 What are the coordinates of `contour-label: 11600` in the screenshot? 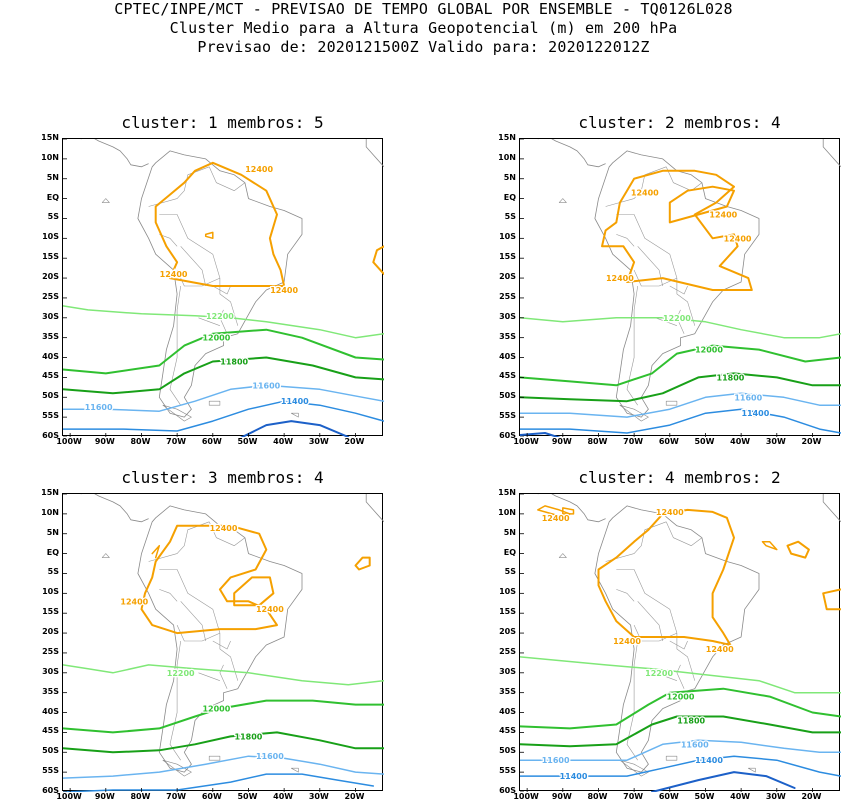 It's located at (99, 407).